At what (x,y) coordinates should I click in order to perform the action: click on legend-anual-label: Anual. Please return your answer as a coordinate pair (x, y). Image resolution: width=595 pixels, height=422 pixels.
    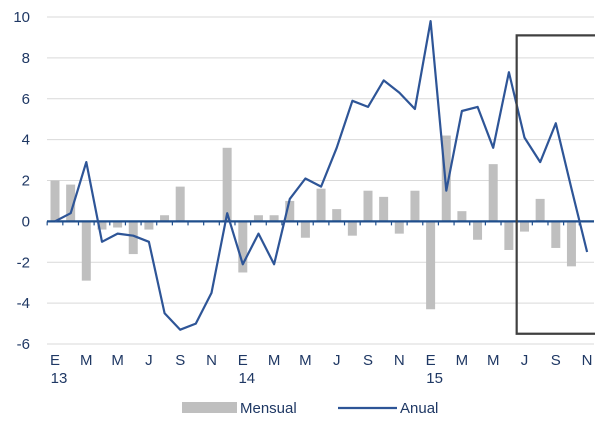
    Looking at the image, I should click on (419, 408).